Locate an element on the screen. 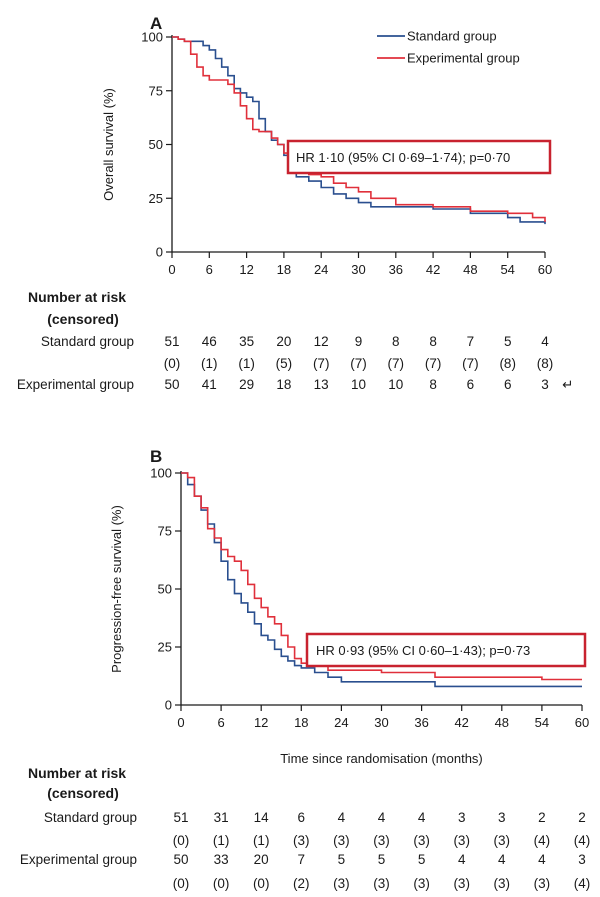 Image resolution: width=600 pixels, height=897 pixels. risk-count: 51 is located at coordinates (180, 817).